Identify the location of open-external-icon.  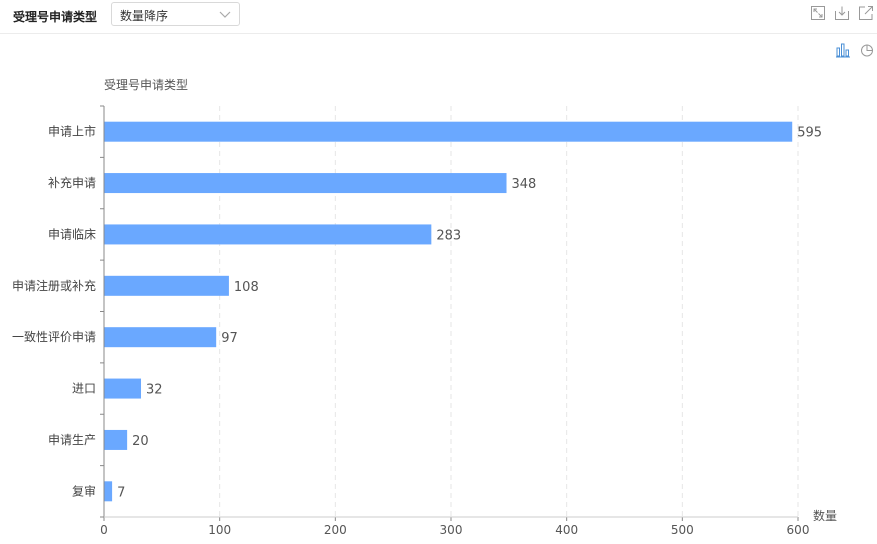
(866, 13).